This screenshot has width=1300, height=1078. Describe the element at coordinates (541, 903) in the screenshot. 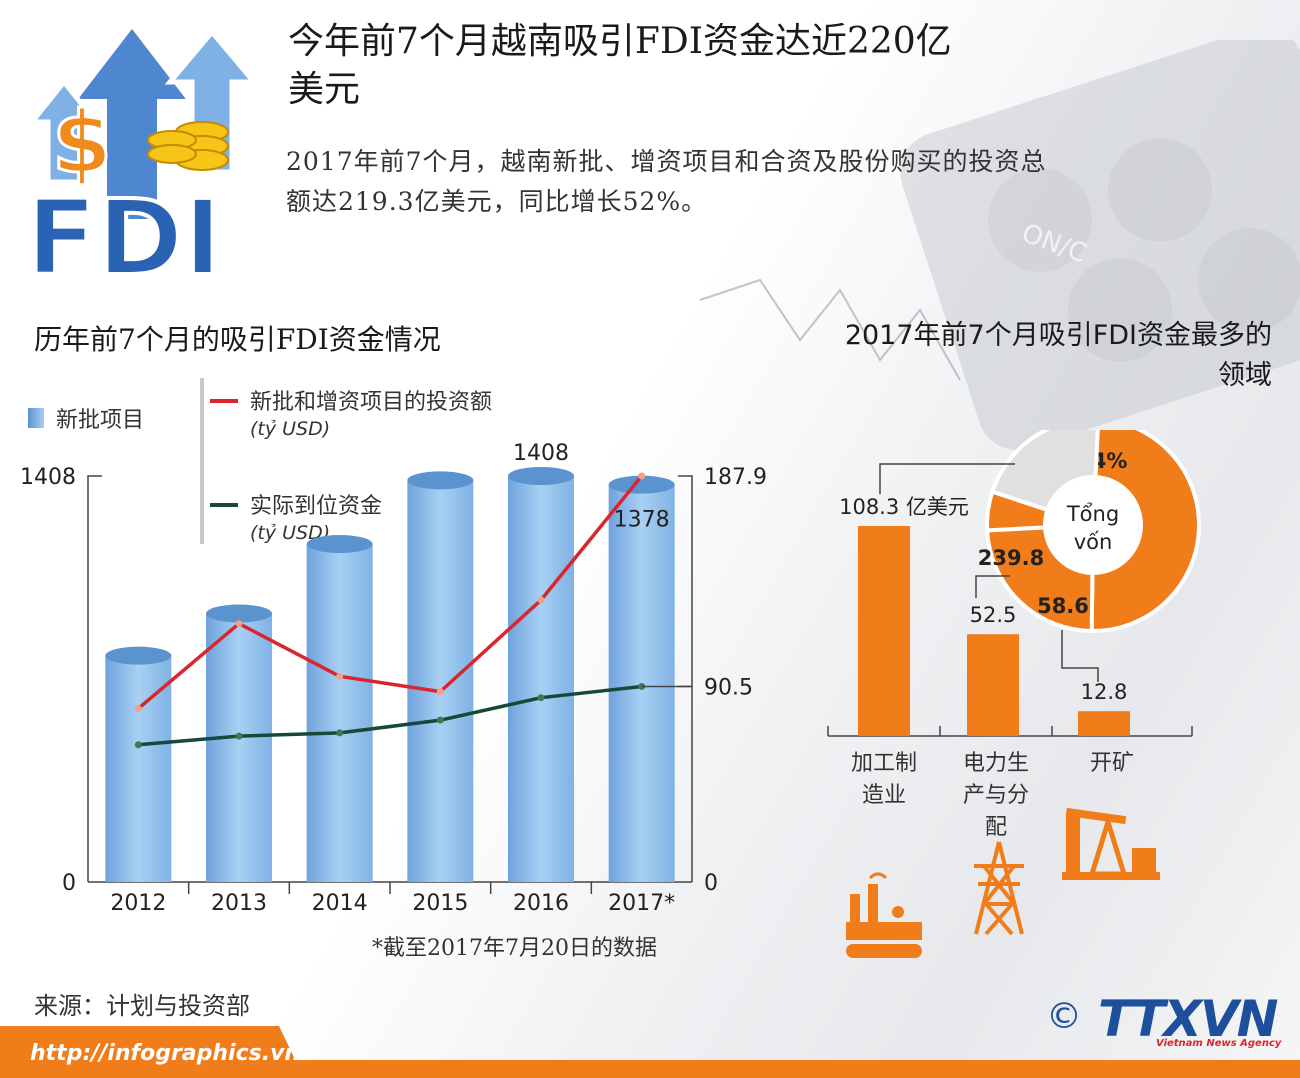

I see `x-tick-label: 2016` at that location.